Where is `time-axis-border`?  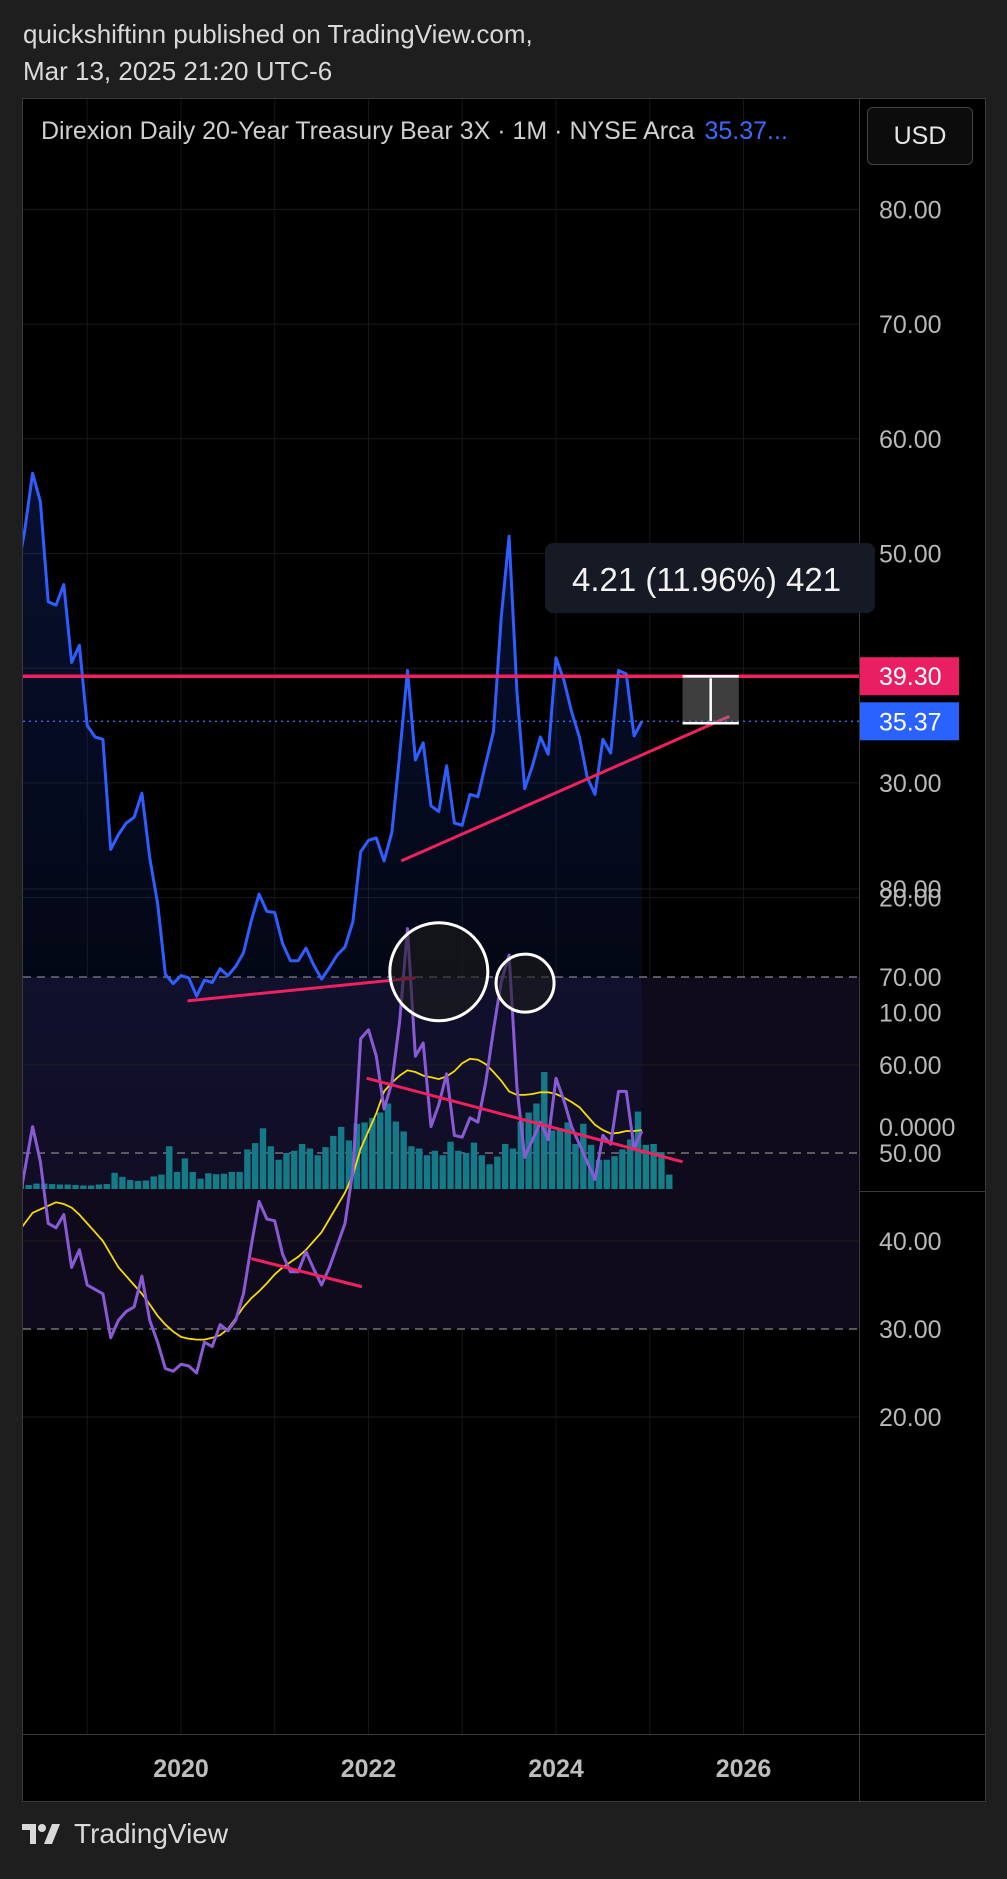
time-axis-border is located at coordinates (504, 1734).